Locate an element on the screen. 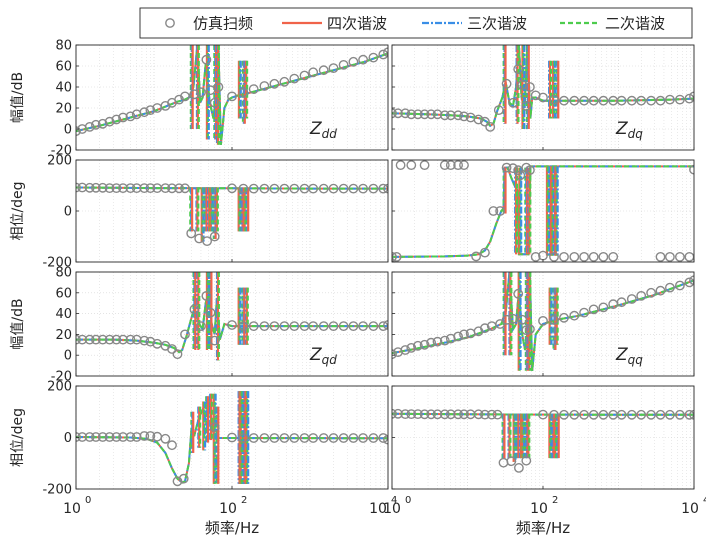 This screenshot has width=706, height=543. xtick-label-c1-1: 10 is located at coordinates (539, 509).